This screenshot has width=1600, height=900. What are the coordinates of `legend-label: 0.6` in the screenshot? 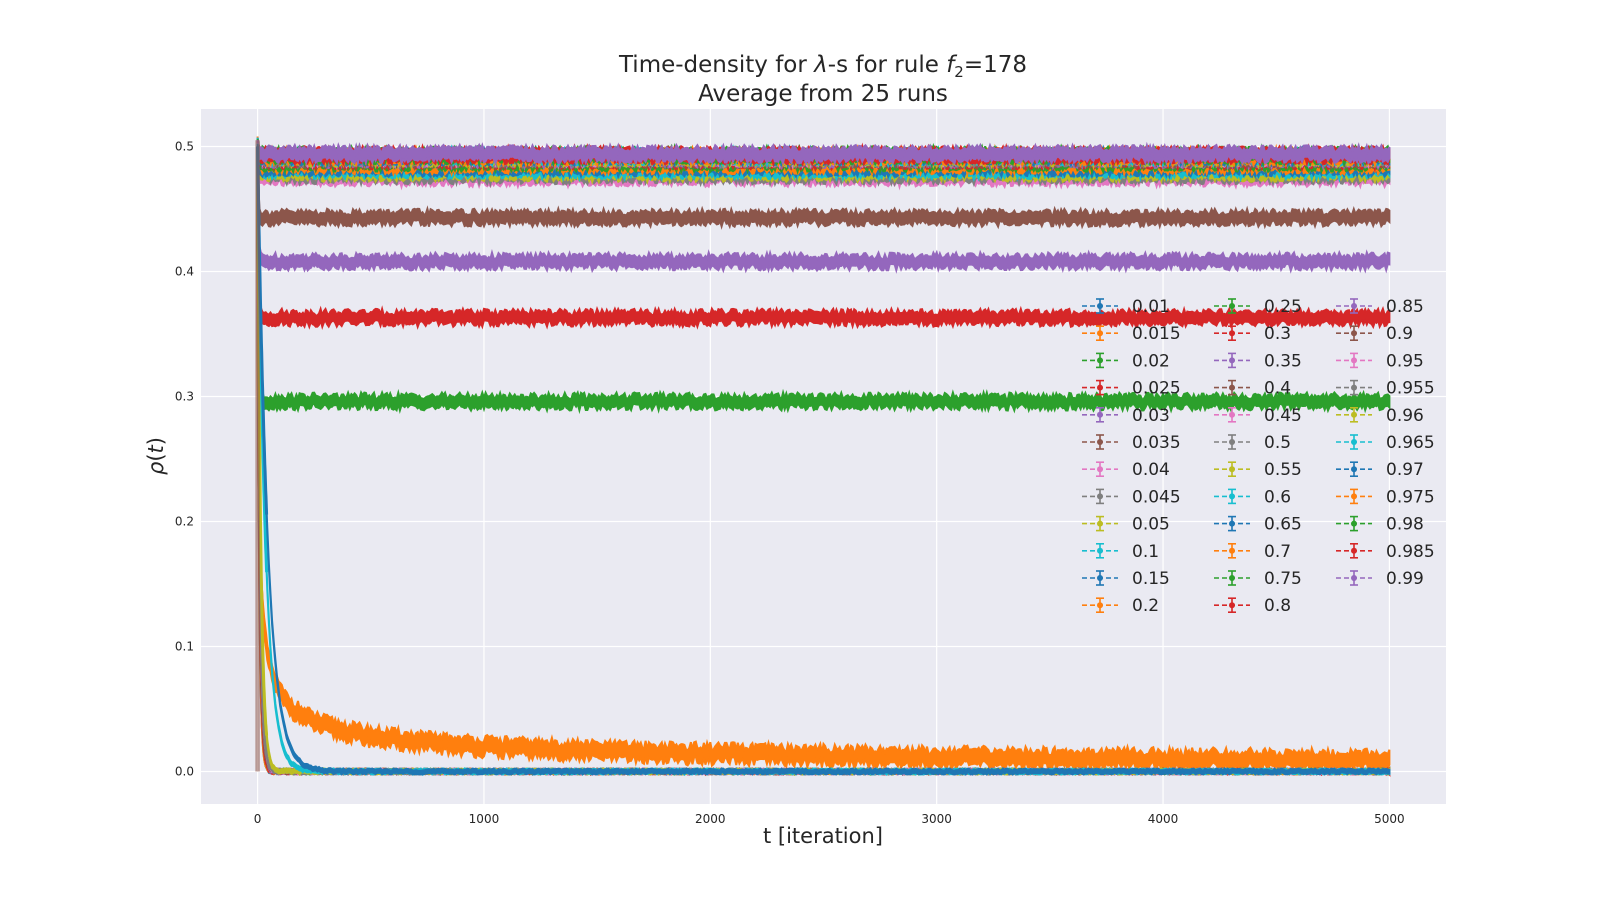 It's located at (1277, 497).